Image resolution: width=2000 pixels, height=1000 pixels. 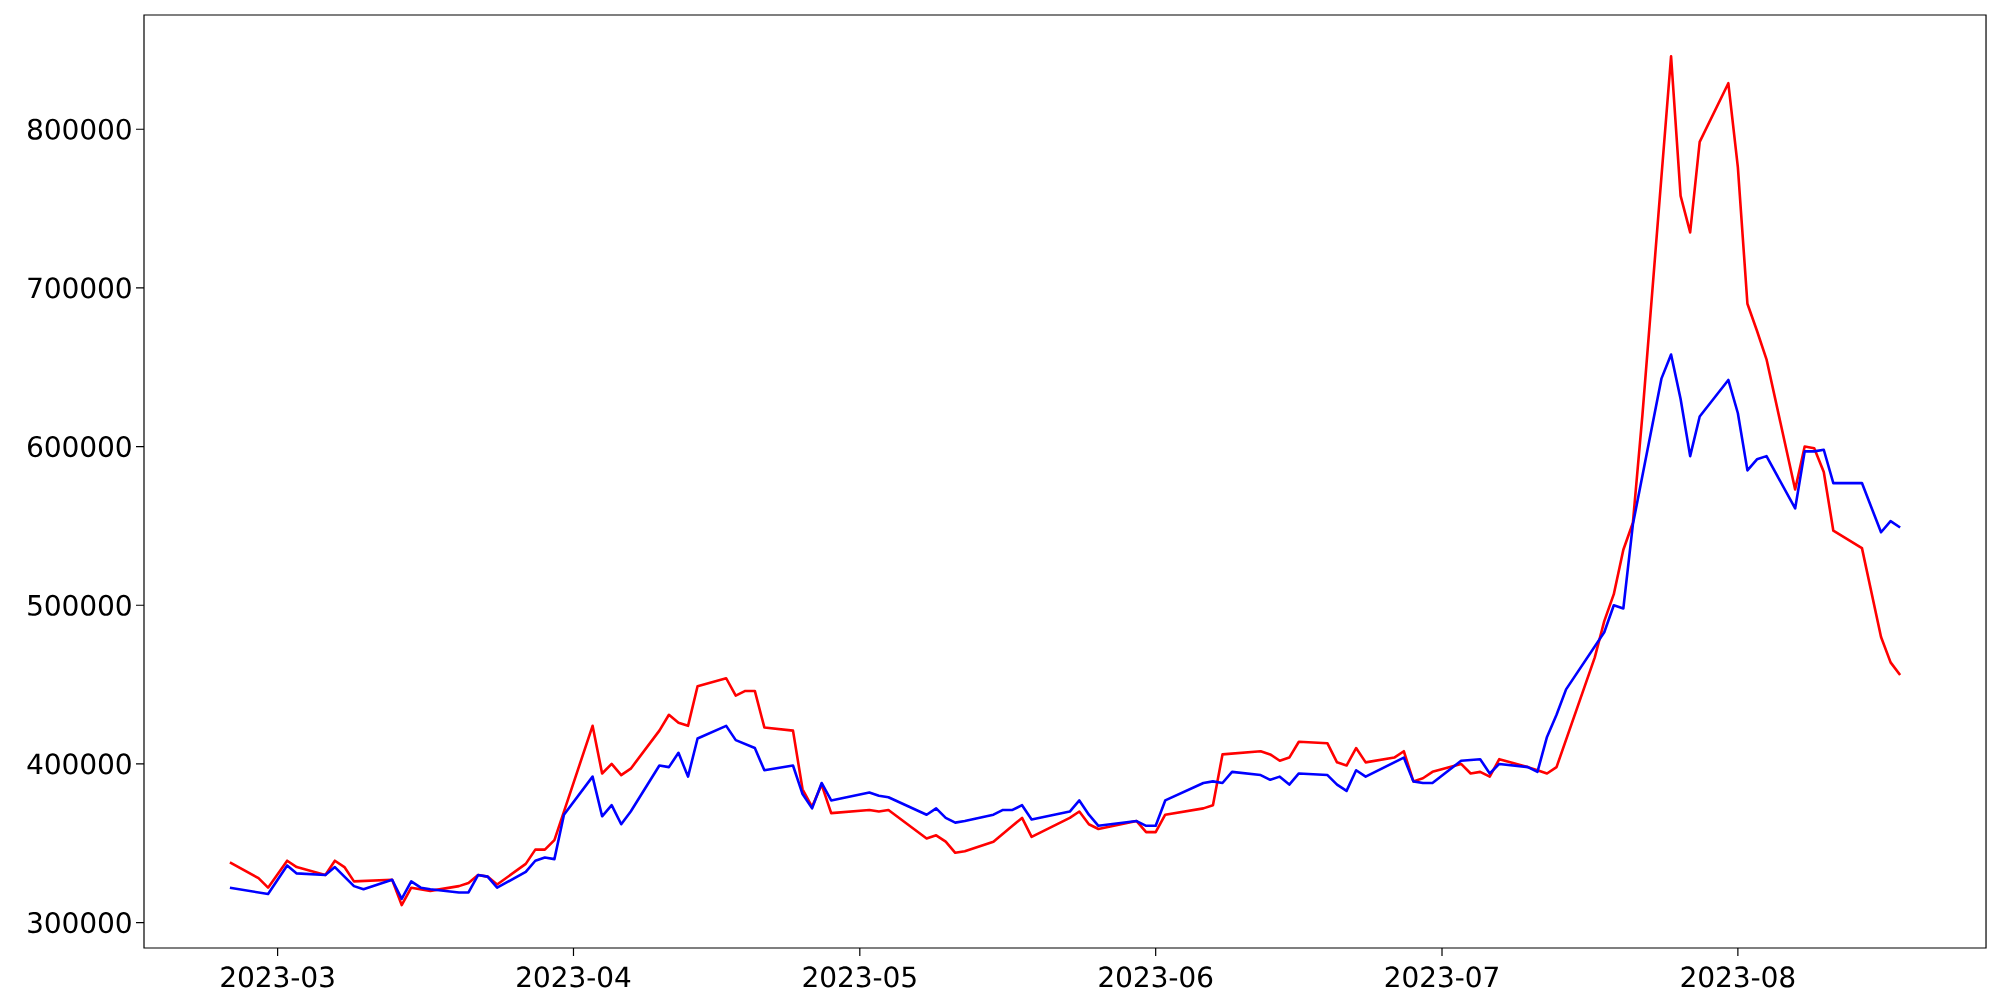 What do you see at coordinates (79, 288) in the screenshot?
I see `y-tick-label: 700000` at bounding box center [79, 288].